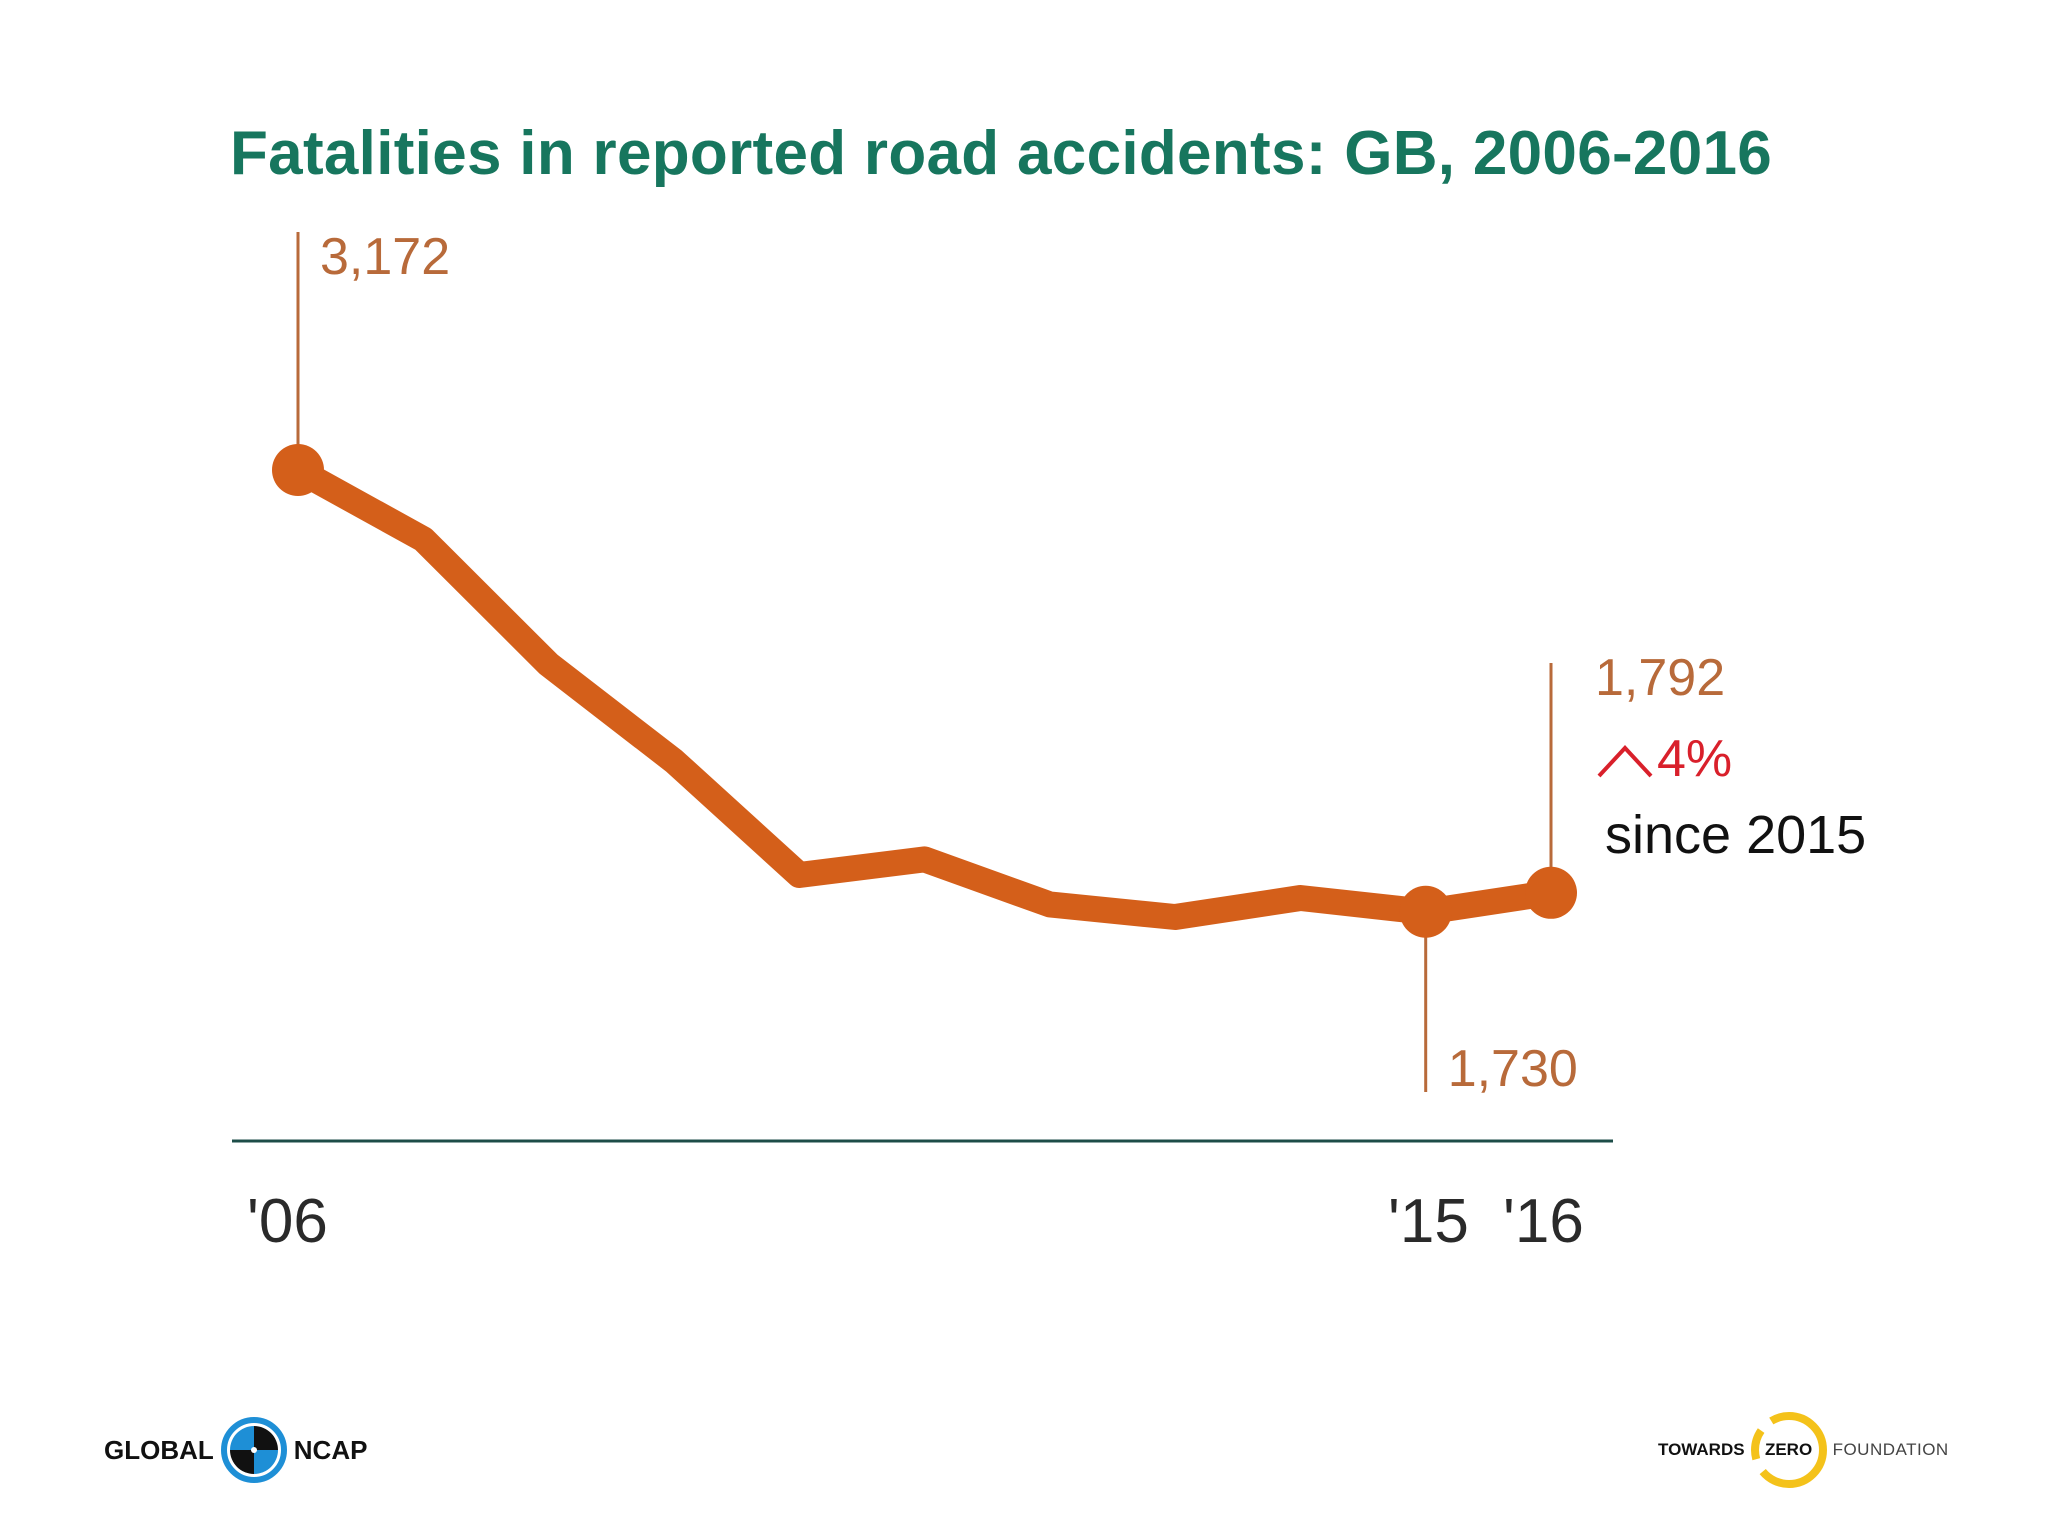 The width and height of the screenshot is (2048, 1536). What do you see at coordinates (1625, 761) in the screenshot?
I see `change-up-arrow-icon` at bounding box center [1625, 761].